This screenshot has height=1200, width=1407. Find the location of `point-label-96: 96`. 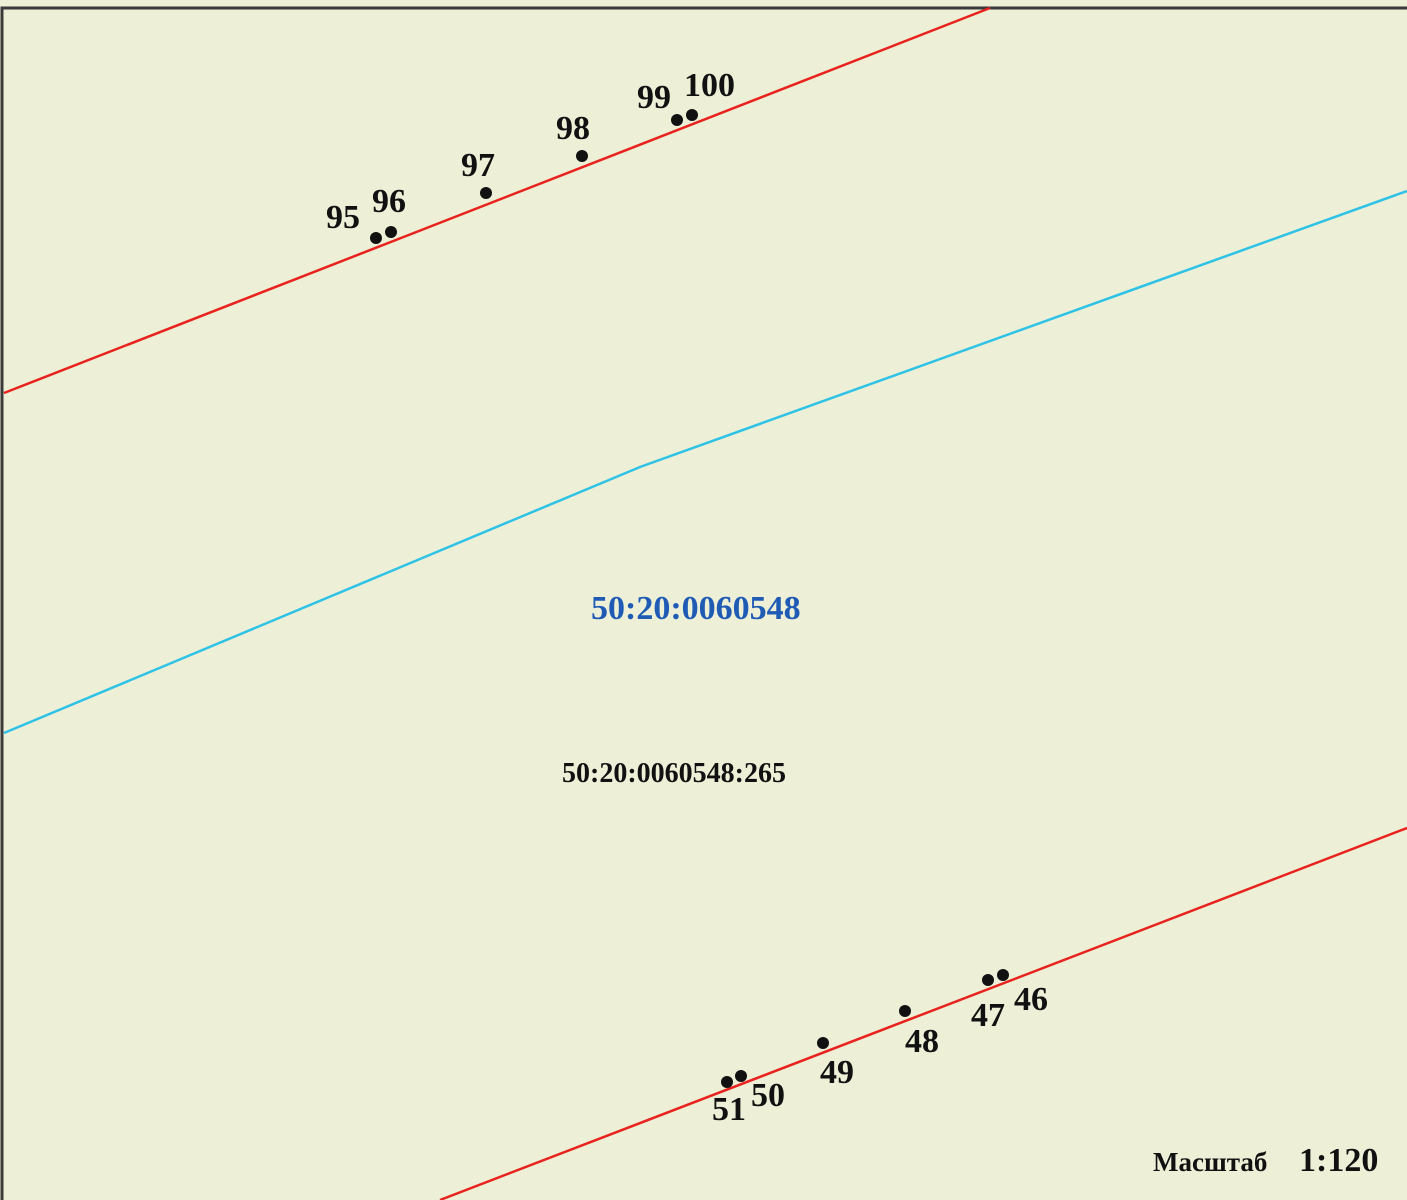

point-label-96: 96 is located at coordinates (389, 201).